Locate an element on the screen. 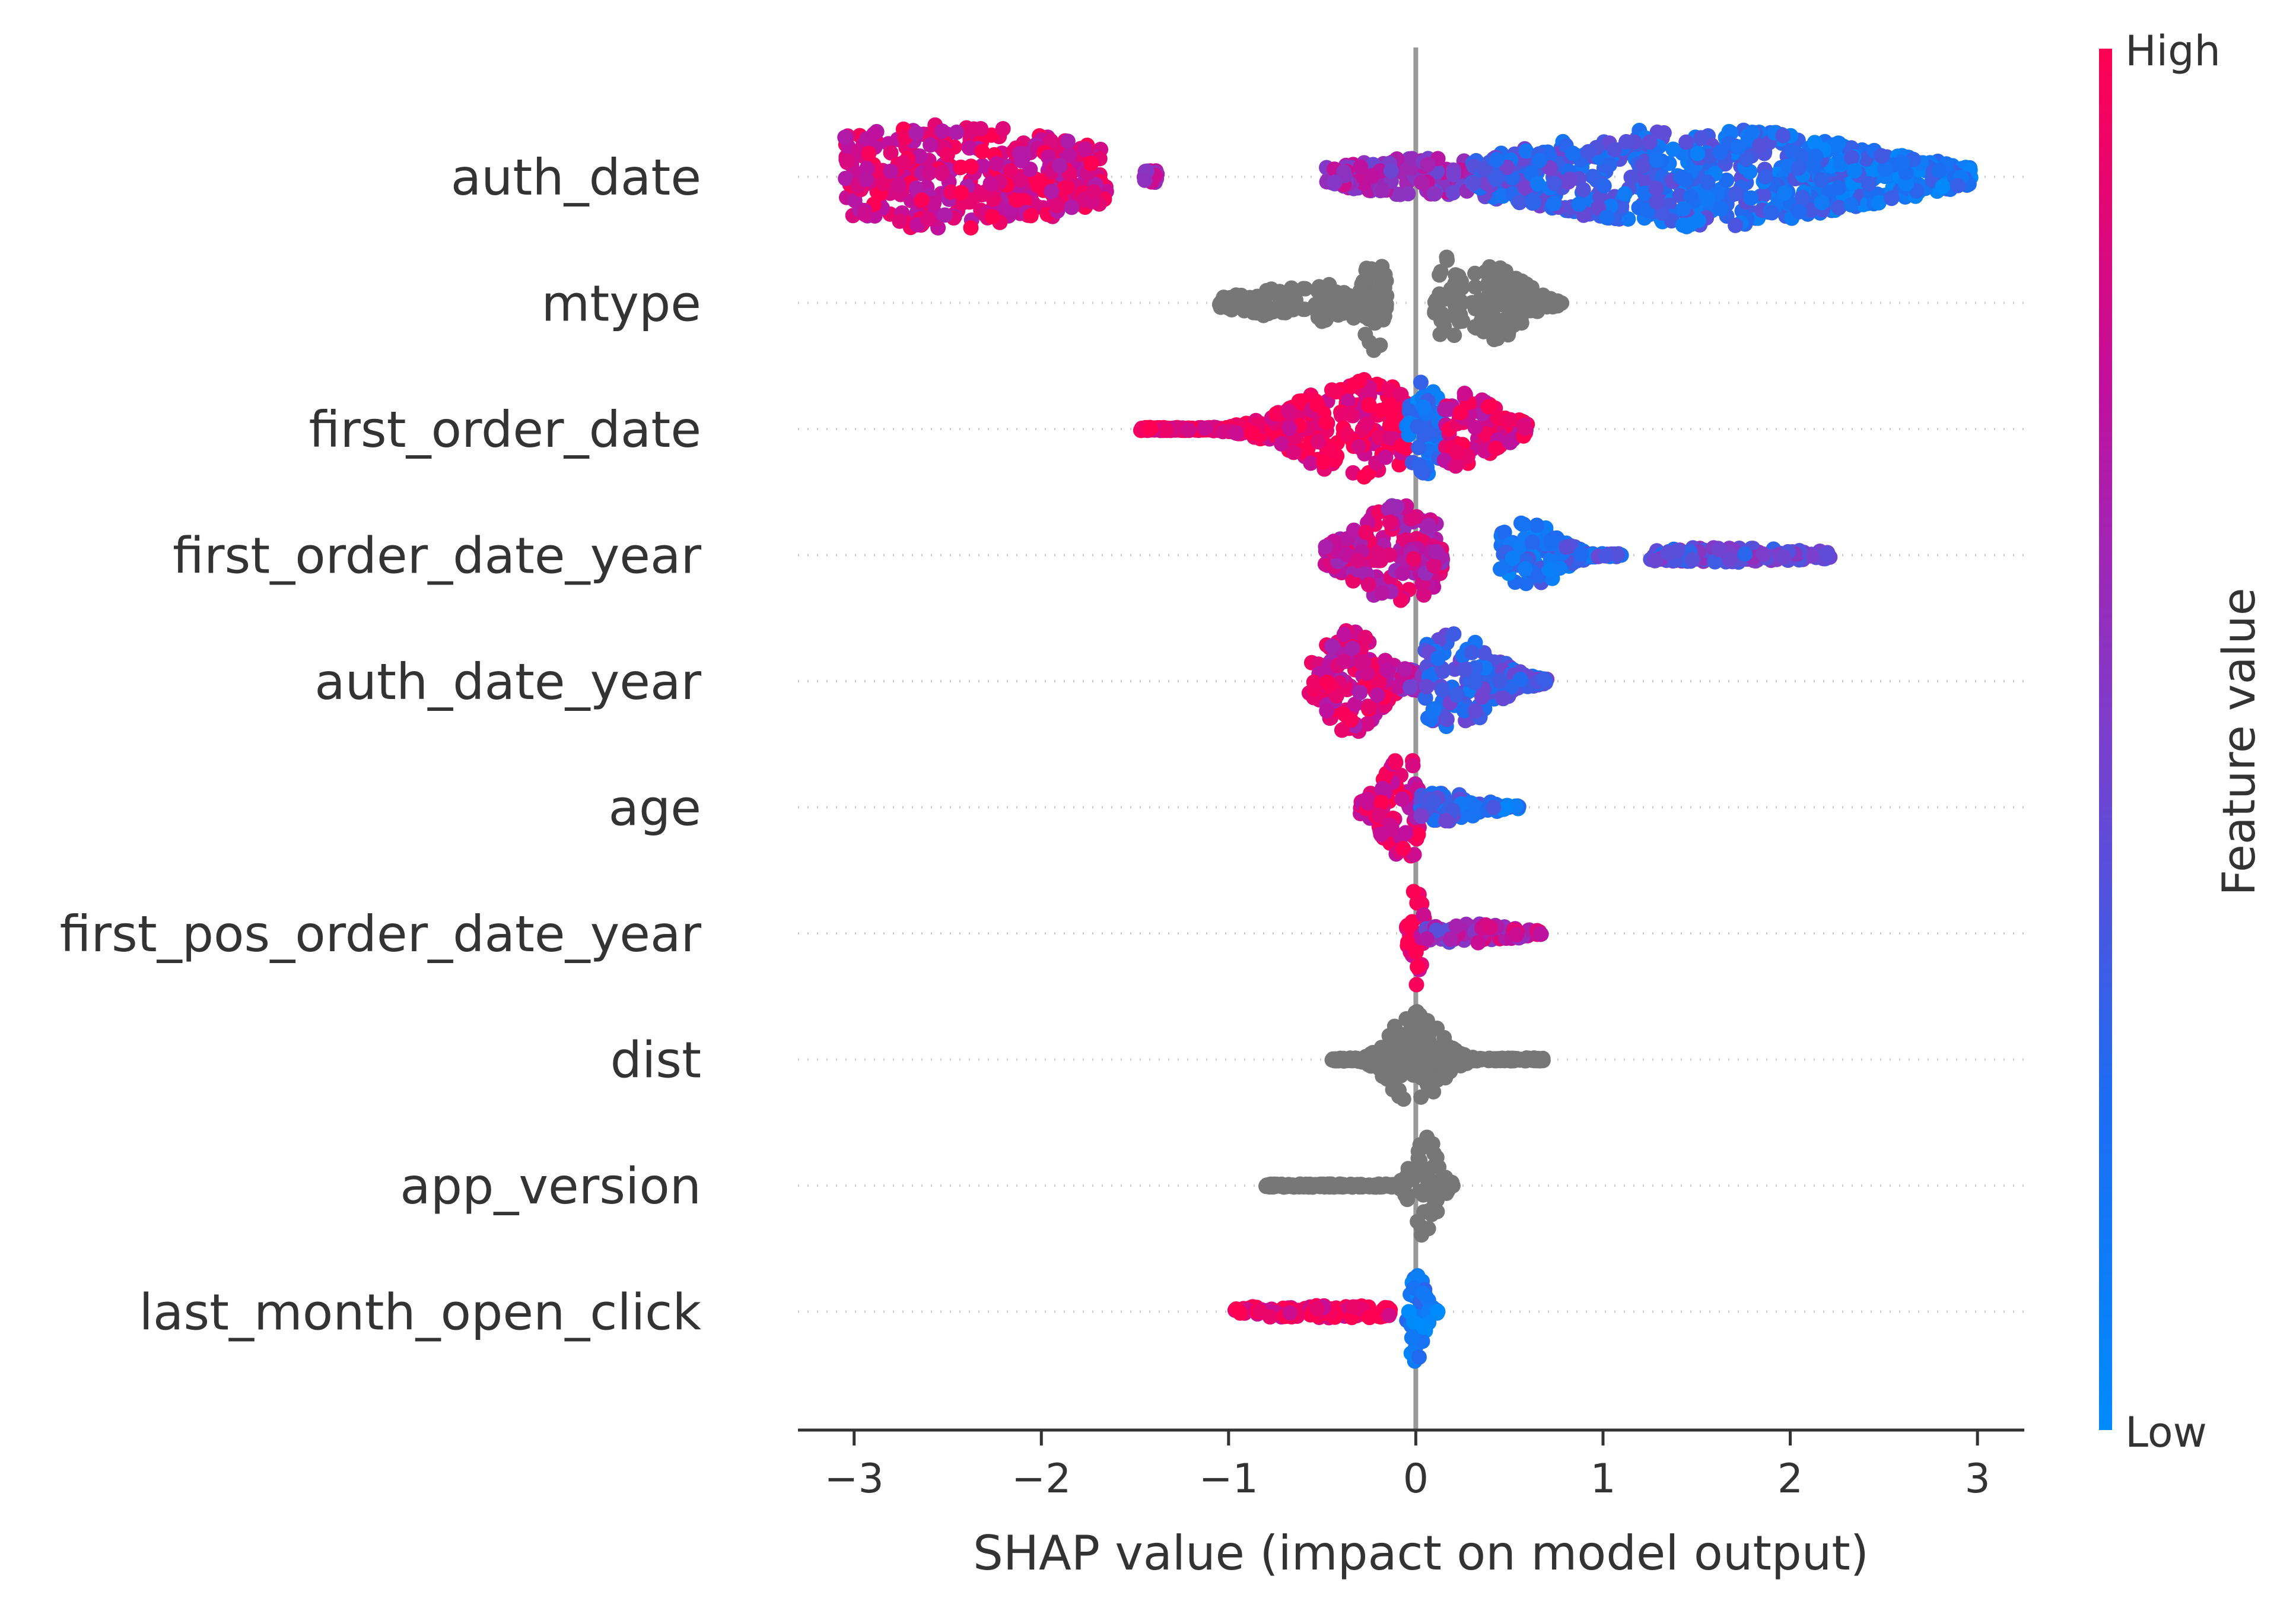 This screenshot has height=1598, width=2296. feature-row-mtype is located at coordinates (1390, 303).